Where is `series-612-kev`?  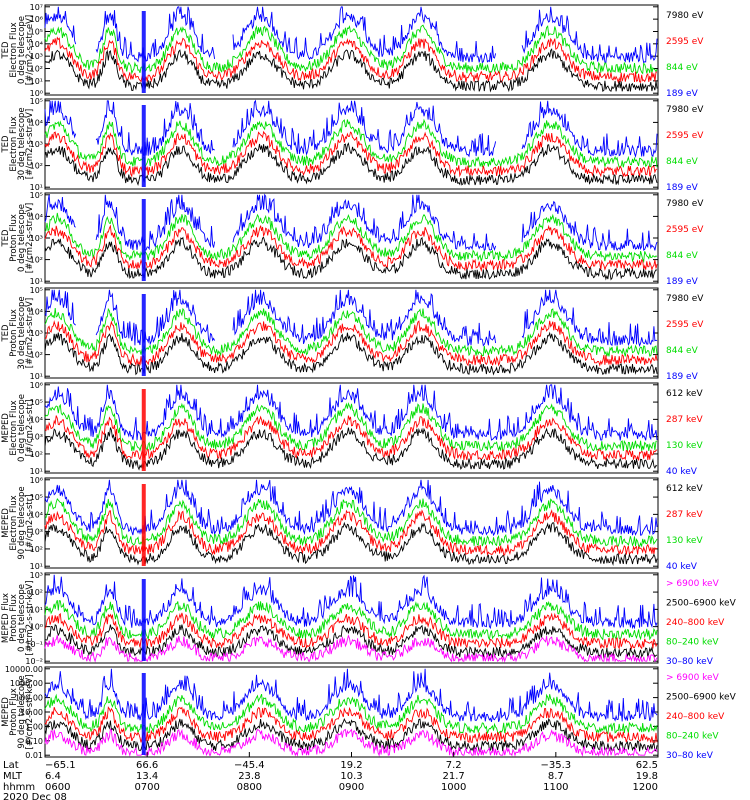
series-612-kev is located at coordinates (351, 543).